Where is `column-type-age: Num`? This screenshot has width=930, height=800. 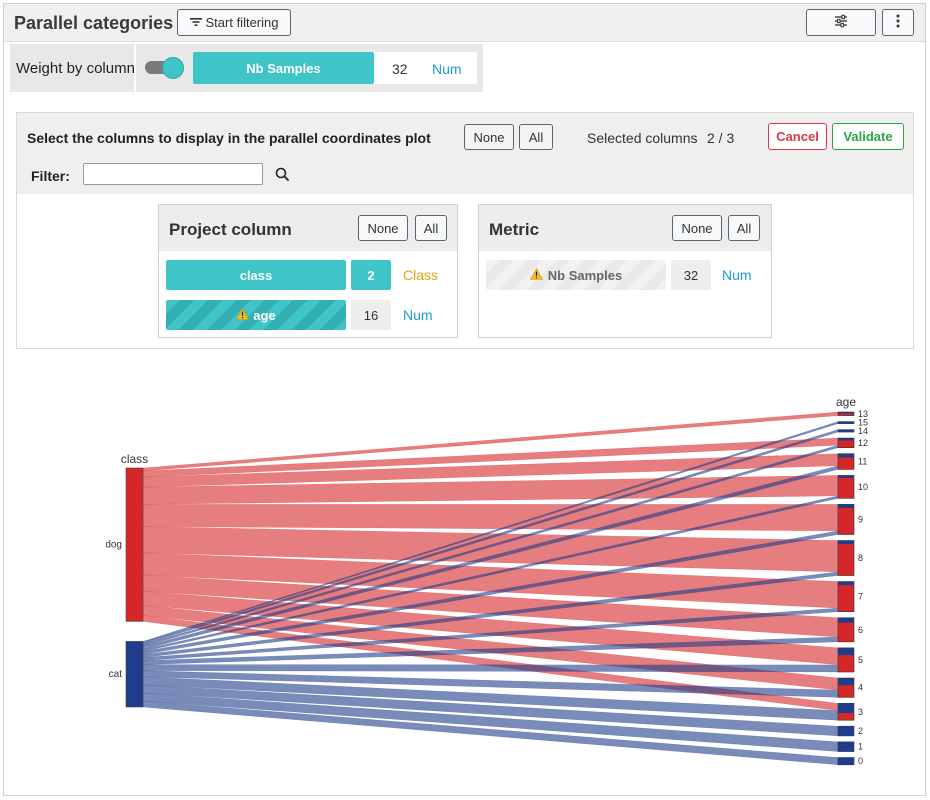
column-type-age: Num is located at coordinates (418, 315).